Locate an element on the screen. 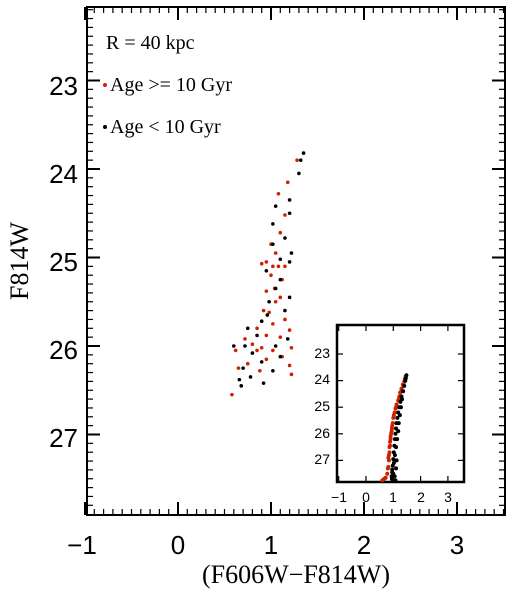 Image resolution: width=517 pixels, height=592 pixels. inset-ytick-label: 24 is located at coordinates (322, 379).